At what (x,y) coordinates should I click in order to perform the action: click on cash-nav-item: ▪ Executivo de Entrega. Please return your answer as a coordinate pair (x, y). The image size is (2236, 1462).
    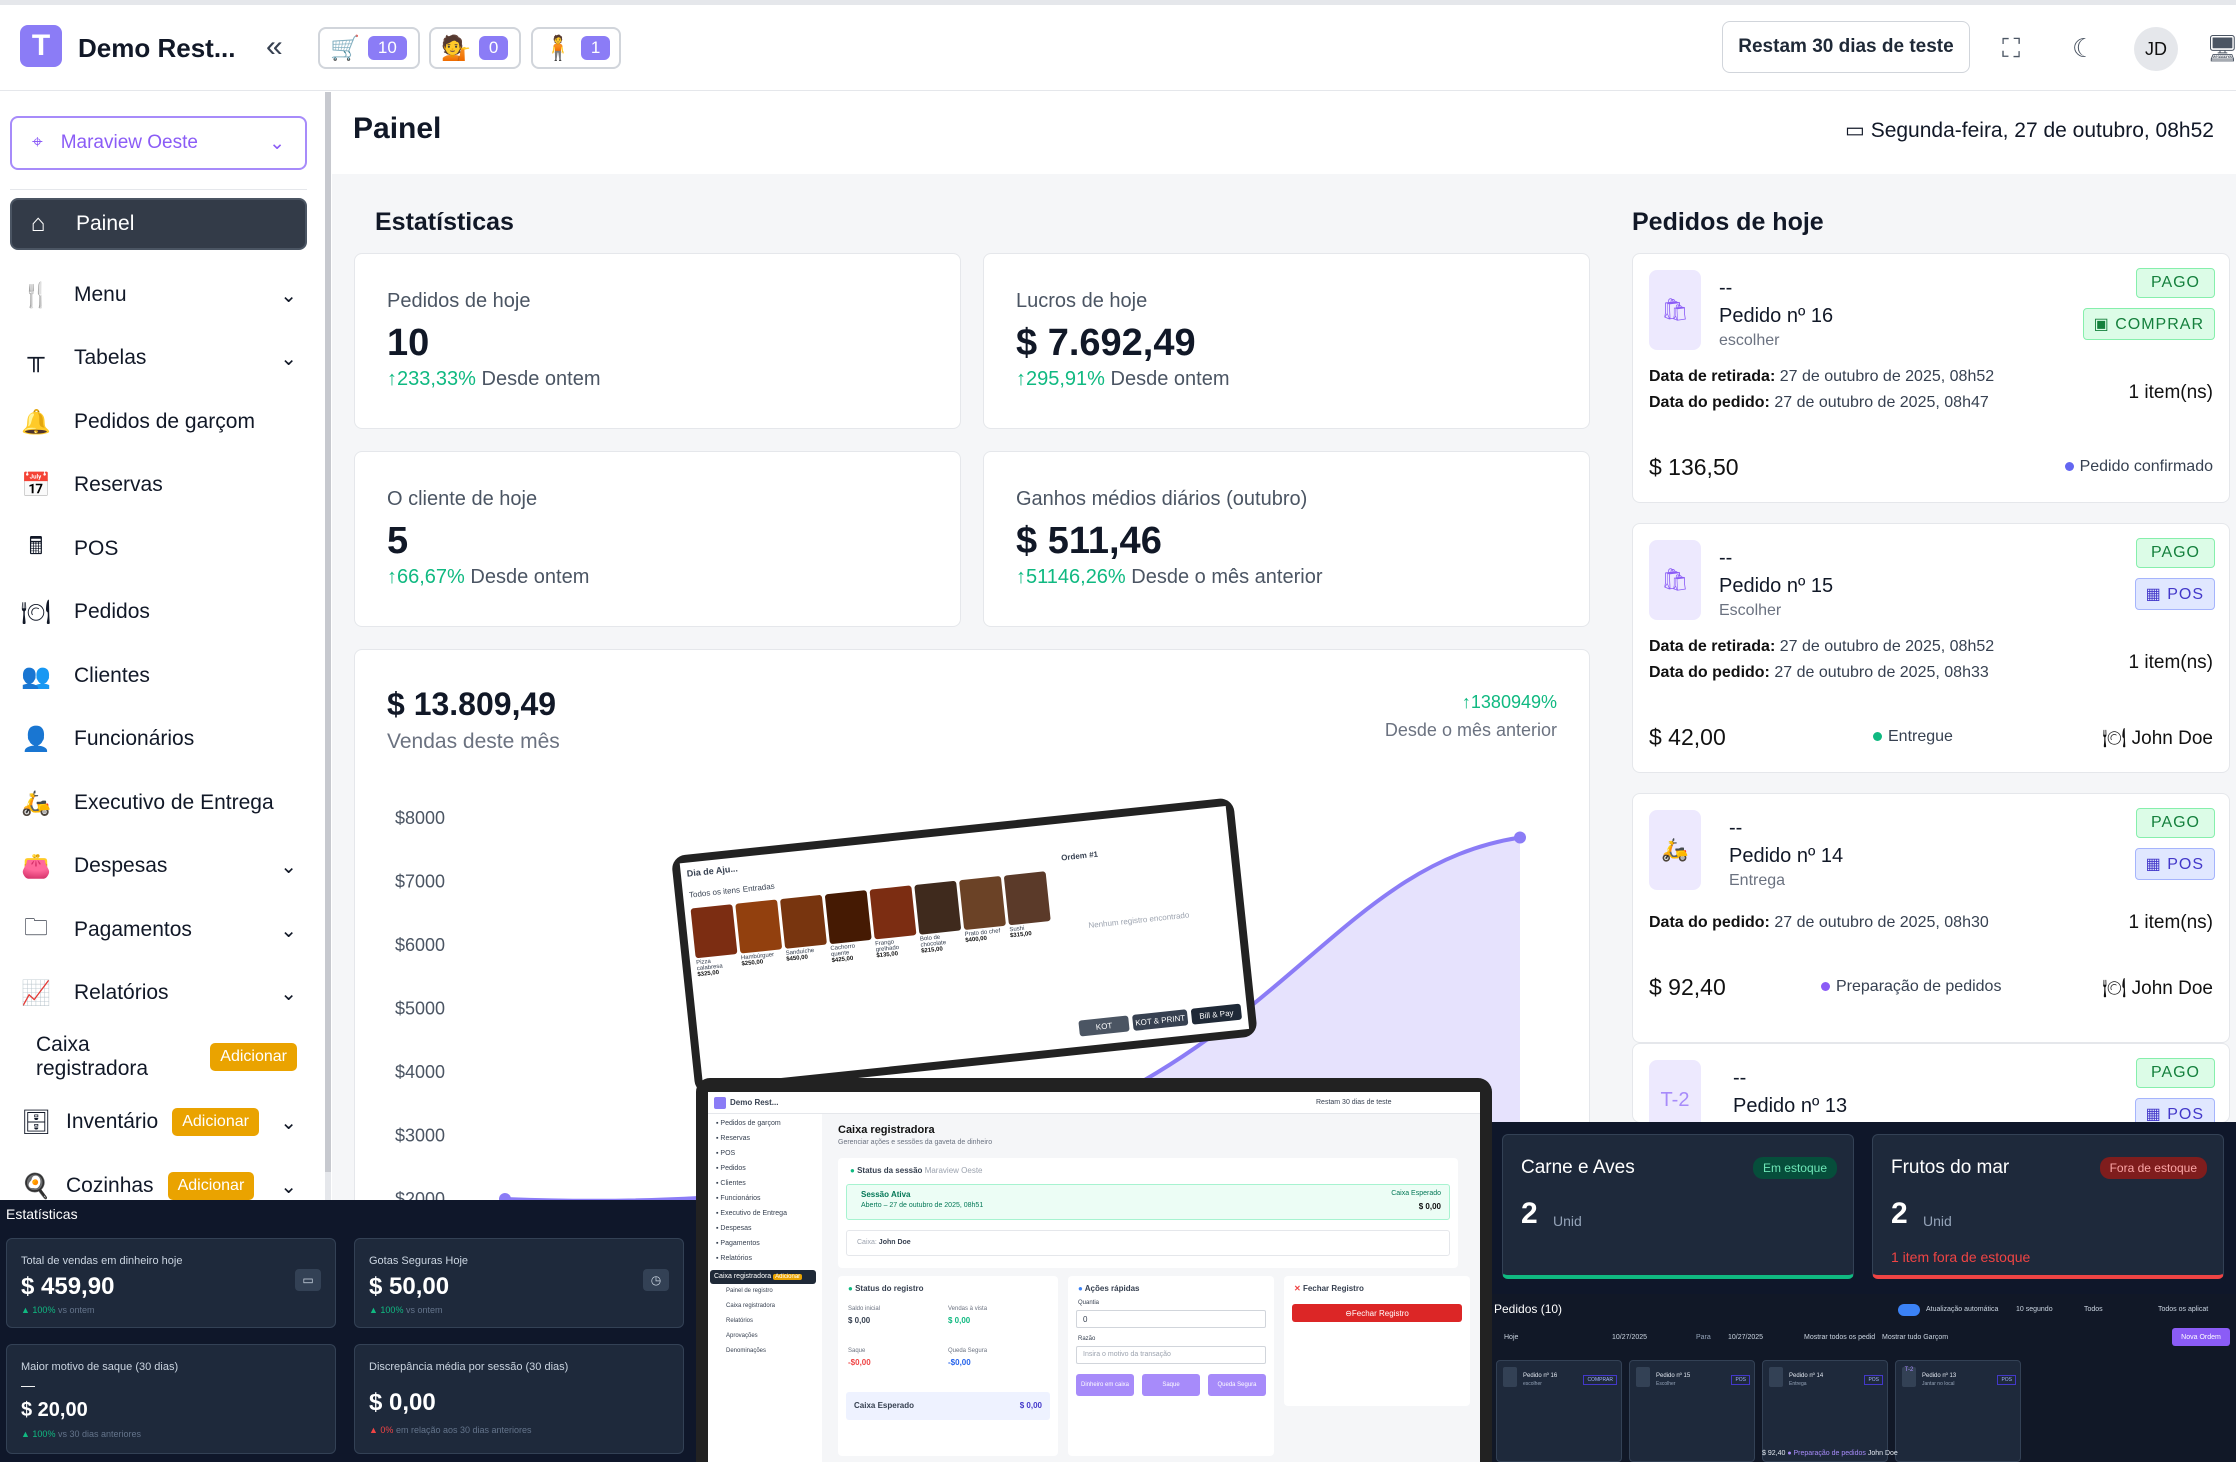
    Looking at the image, I should click on (751, 1213).